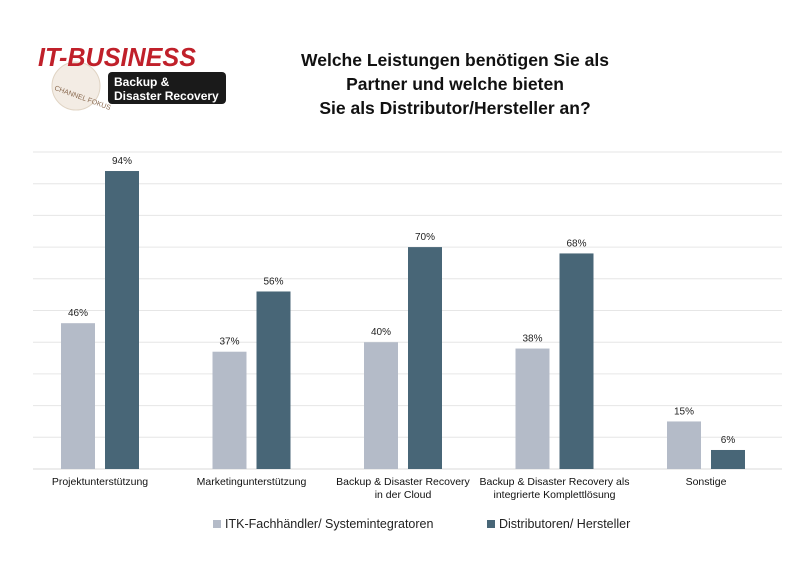  What do you see at coordinates (329, 524) in the screenshot?
I see `legend-label: ITK-Fachhändler/ Systemintegratoren` at bounding box center [329, 524].